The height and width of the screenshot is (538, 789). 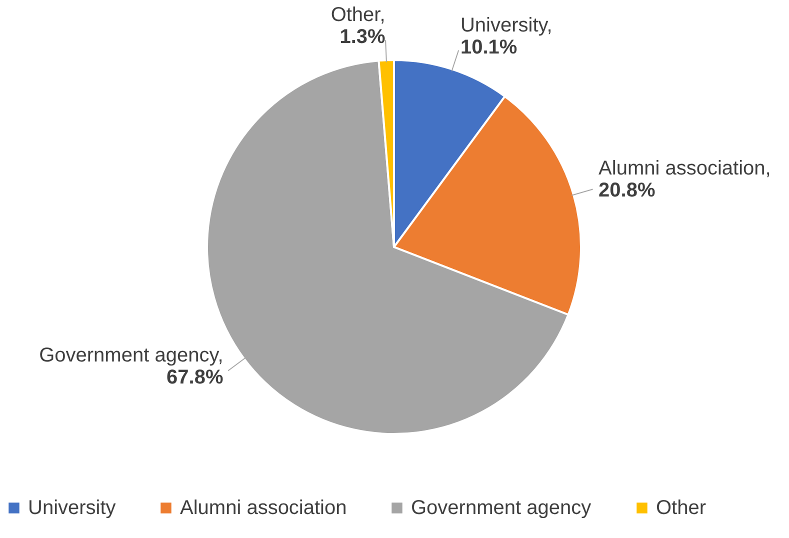 What do you see at coordinates (627, 191) in the screenshot?
I see `data-label: 20.8%` at bounding box center [627, 191].